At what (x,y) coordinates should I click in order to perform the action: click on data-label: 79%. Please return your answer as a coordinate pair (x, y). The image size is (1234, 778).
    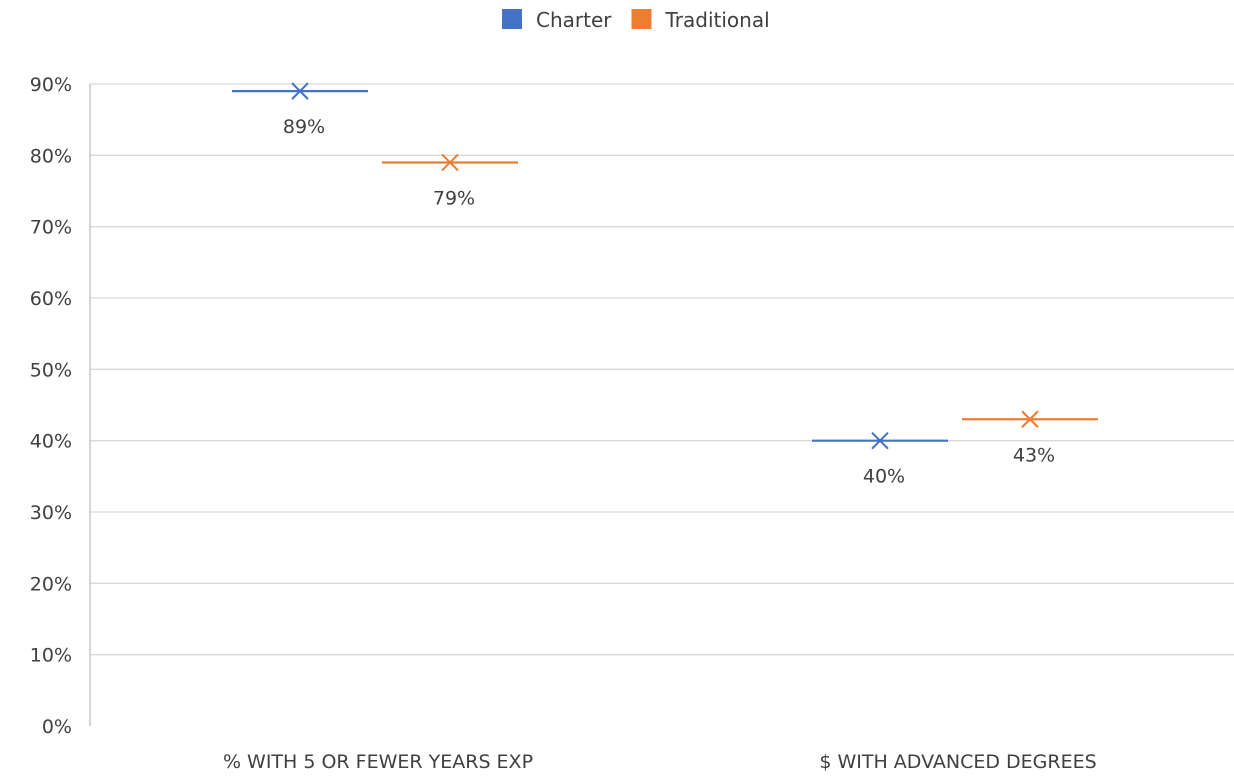
    Looking at the image, I should click on (454, 198).